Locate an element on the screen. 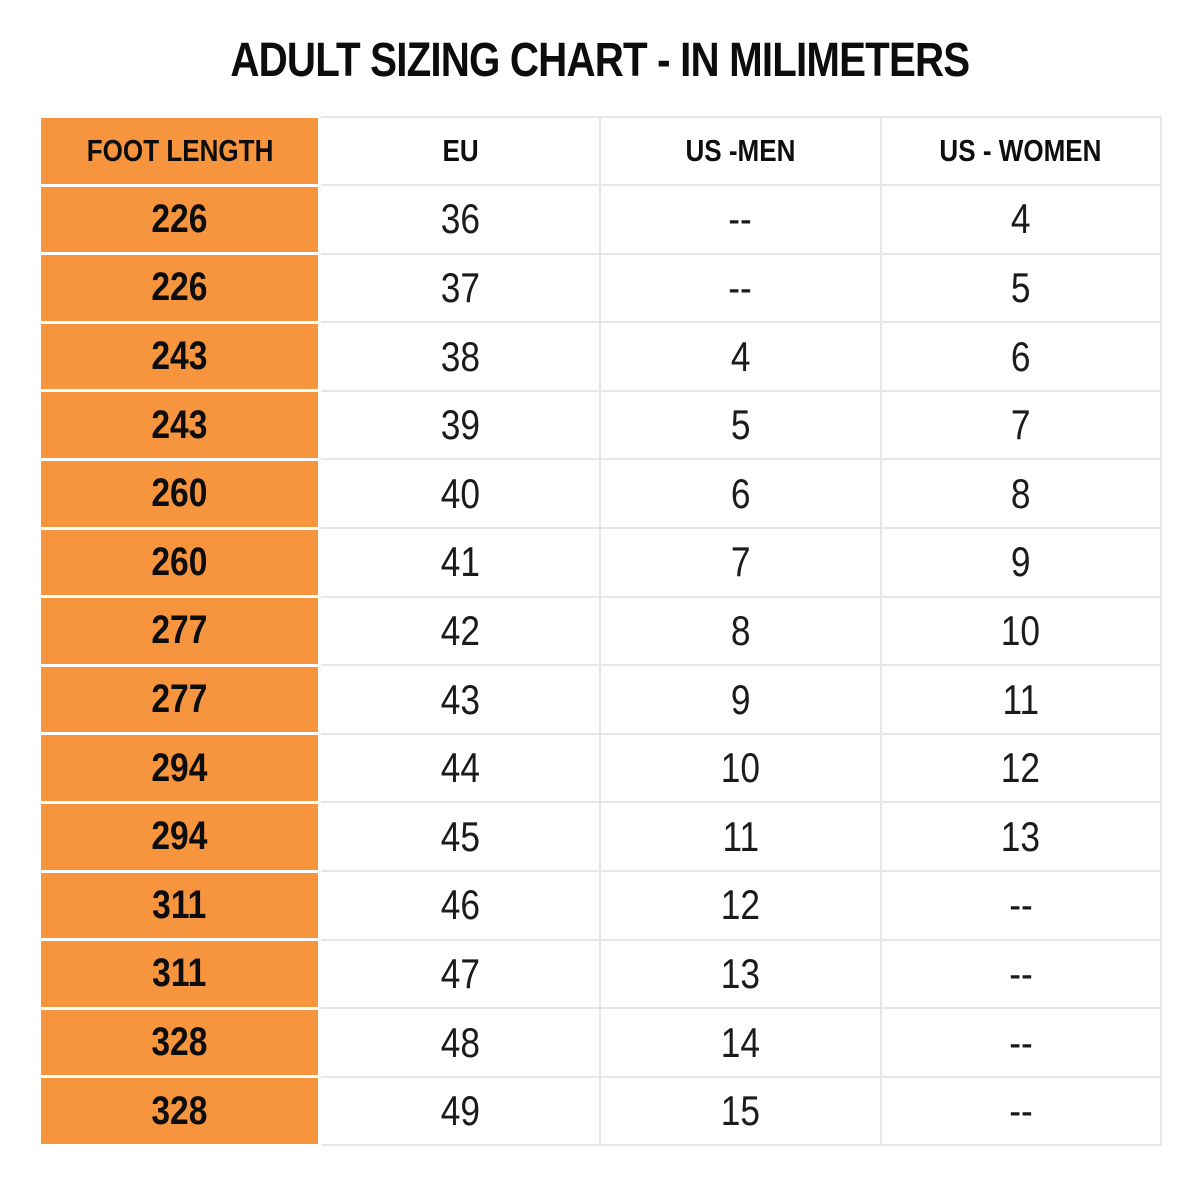  cell-value: 15 is located at coordinates (740, 1111).